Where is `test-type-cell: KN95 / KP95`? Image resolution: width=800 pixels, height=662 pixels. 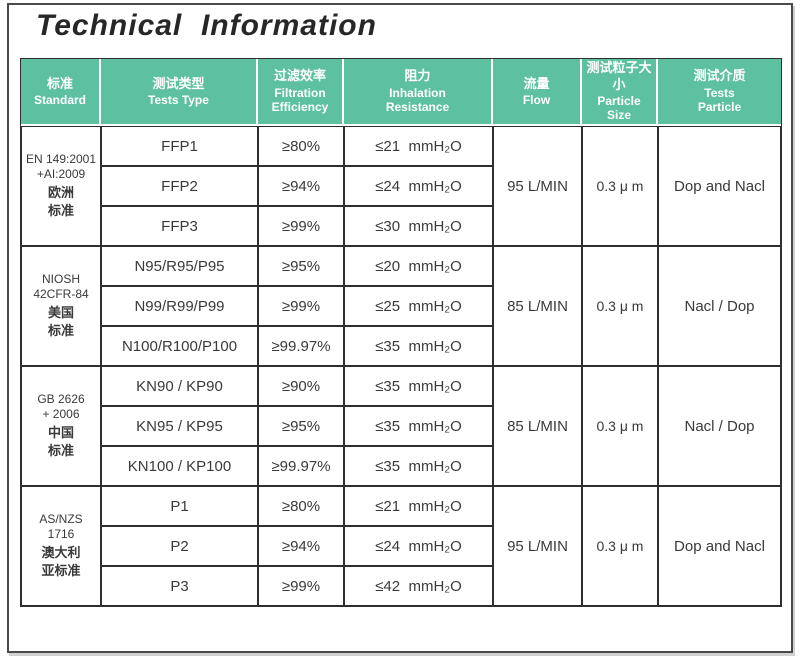
test-type-cell: KN95 / KP95 is located at coordinates (179, 426).